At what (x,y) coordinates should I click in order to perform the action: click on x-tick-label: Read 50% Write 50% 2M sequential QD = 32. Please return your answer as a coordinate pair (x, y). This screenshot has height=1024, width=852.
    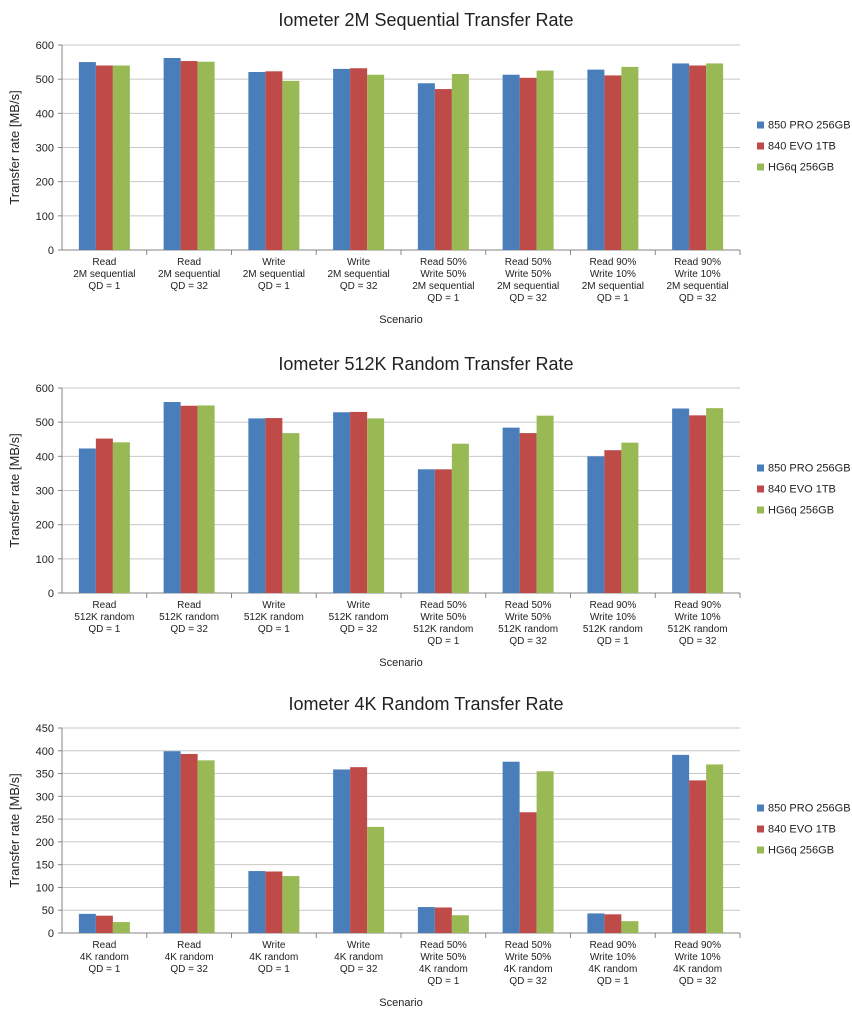
    Looking at the image, I should click on (528, 280).